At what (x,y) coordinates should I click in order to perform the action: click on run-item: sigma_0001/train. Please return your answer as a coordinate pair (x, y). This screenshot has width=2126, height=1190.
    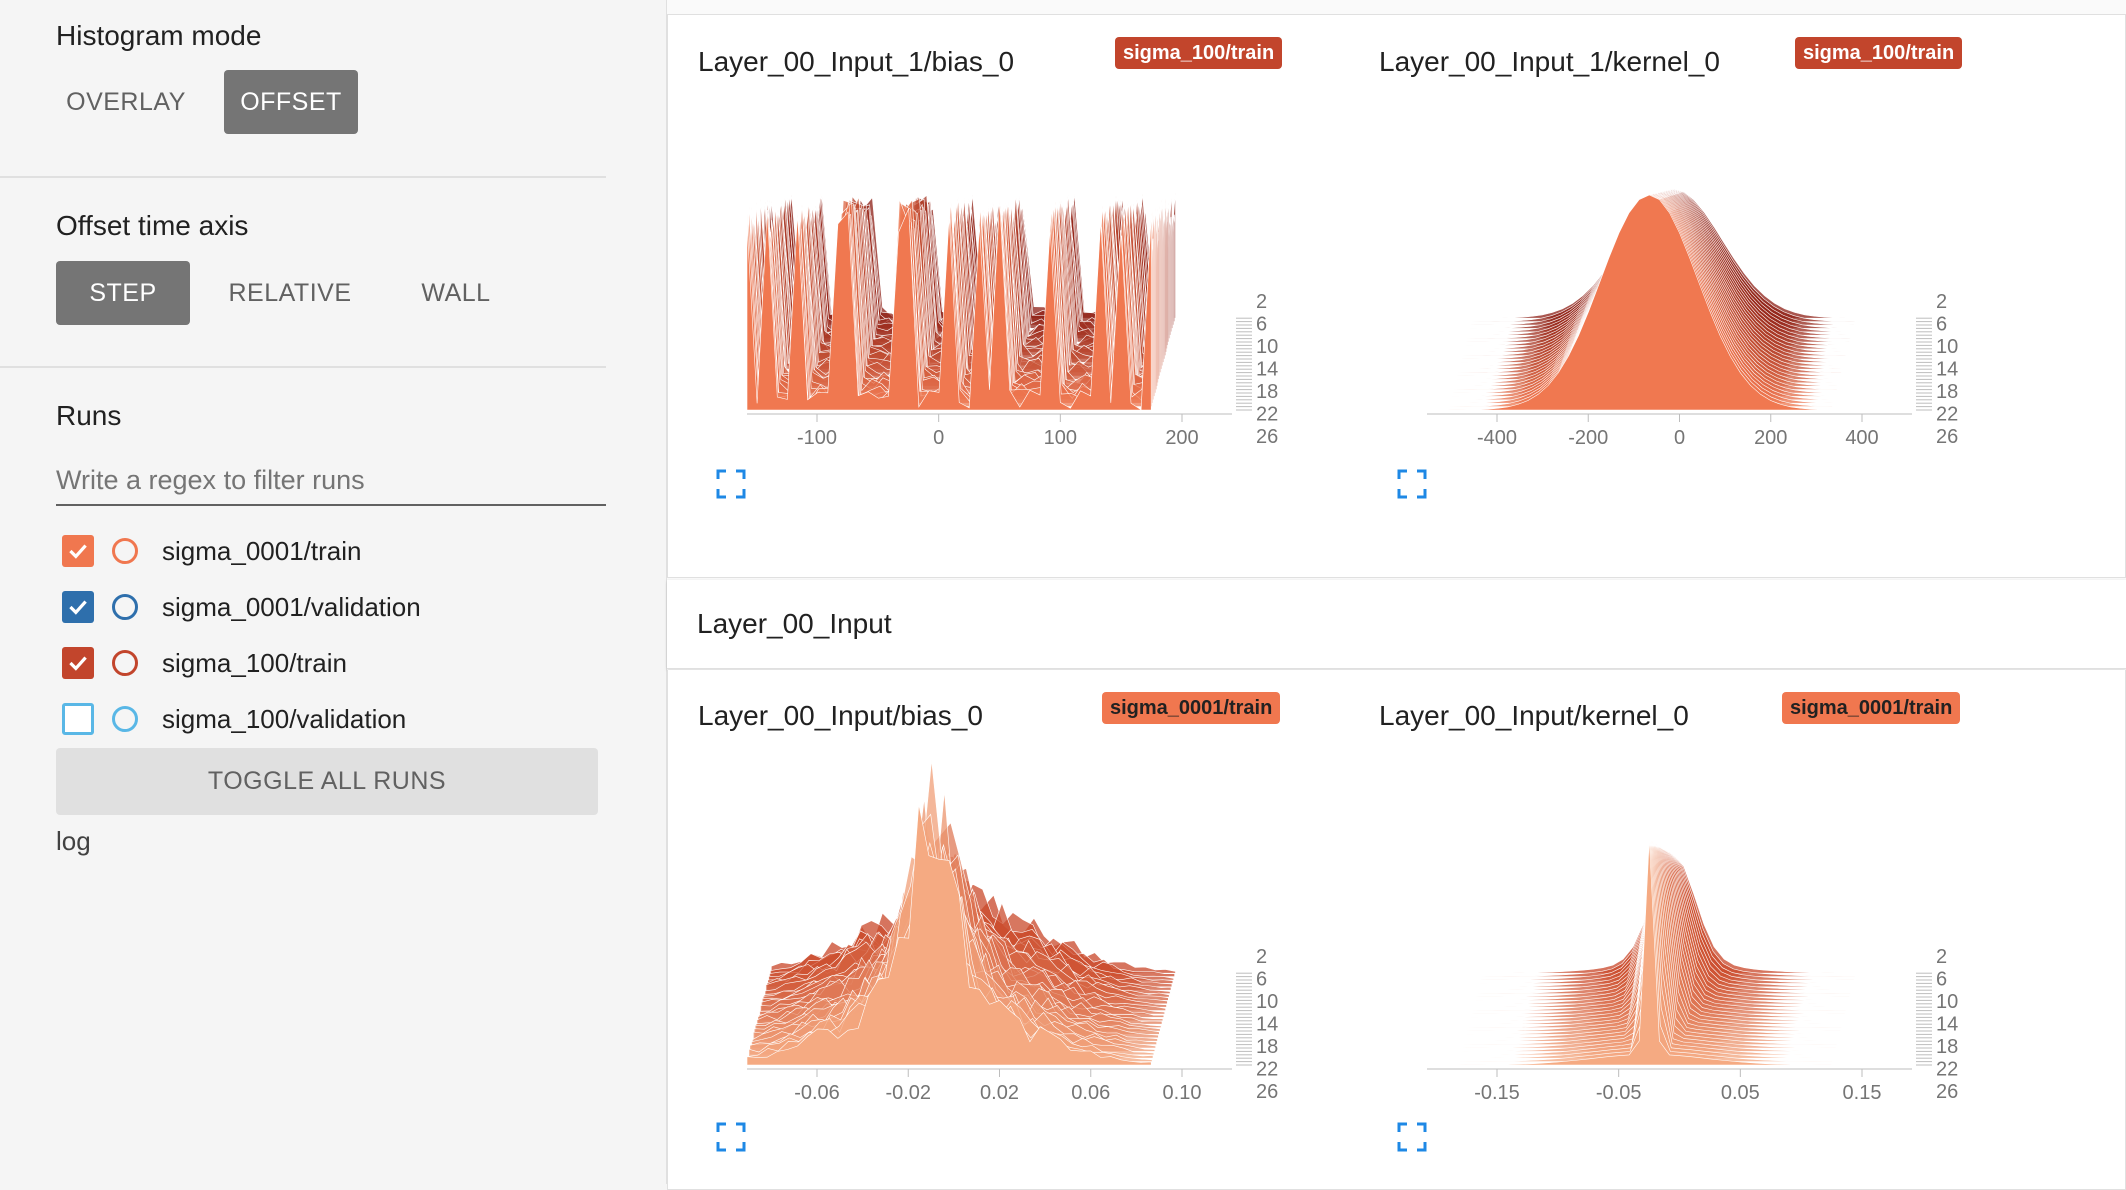
    Looking at the image, I should click on (211, 551).